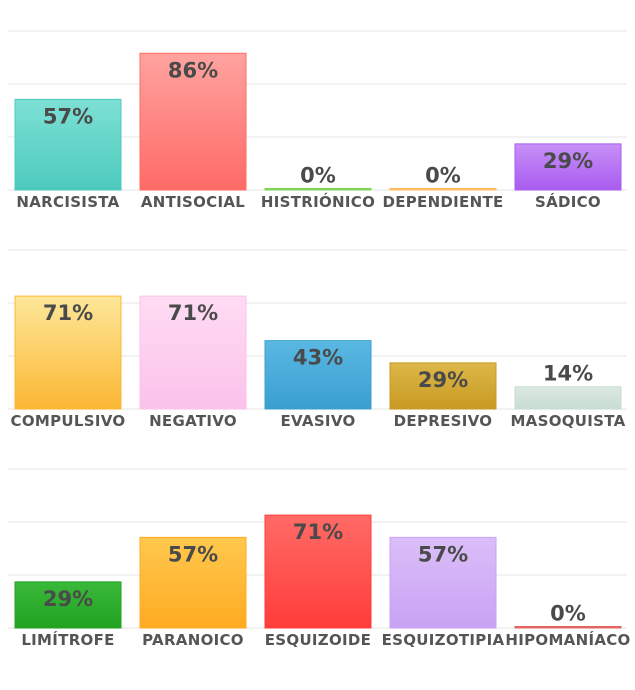  Describe the element at coordinates (568, 398) in the screenshot. I see `bar-masoquista` at that location.